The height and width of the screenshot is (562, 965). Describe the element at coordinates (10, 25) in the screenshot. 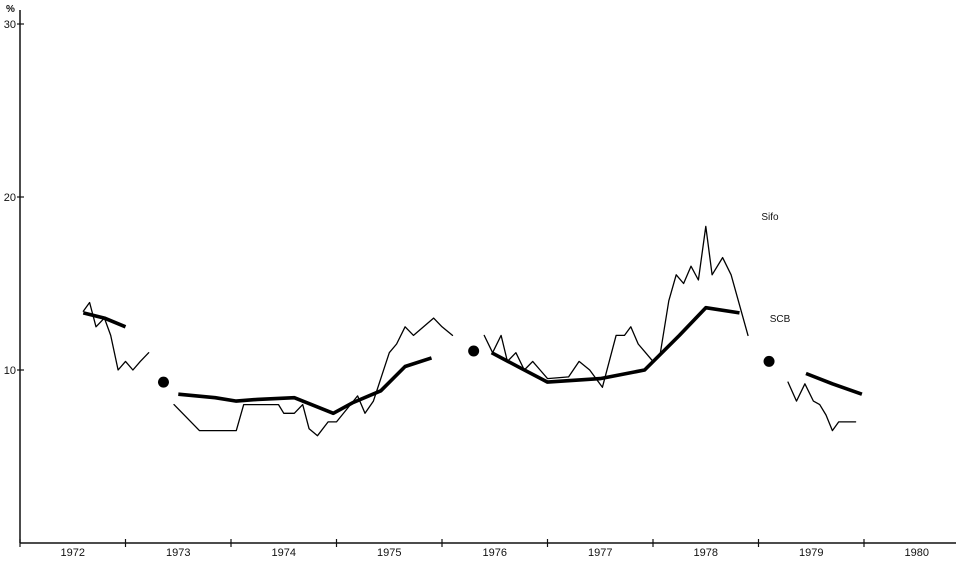

I see `y-tick-label-30: 30` at that location.